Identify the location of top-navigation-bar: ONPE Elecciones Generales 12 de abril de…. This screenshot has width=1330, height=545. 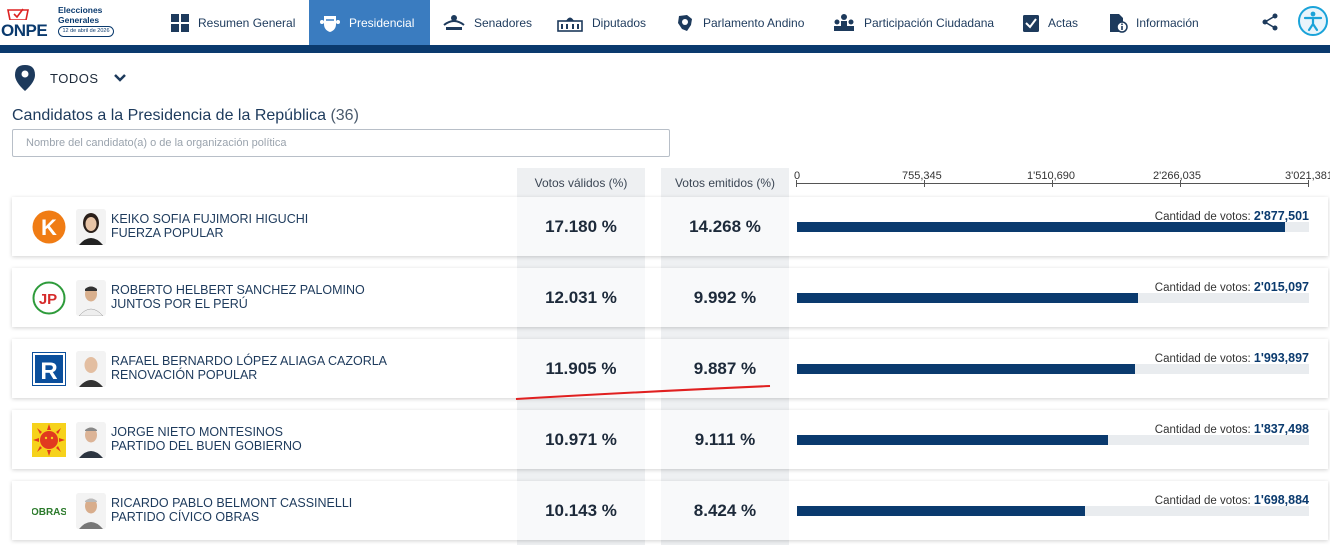
(665, 22).